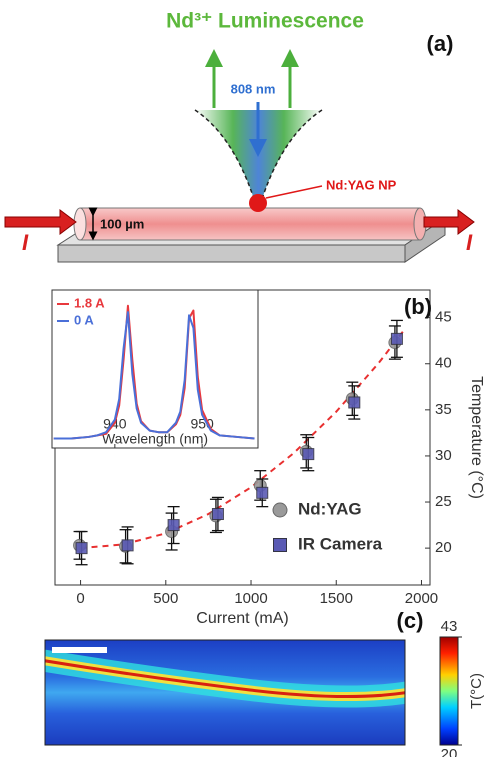  Describe the element at coordinates (421, 598) in the screenshot. I see `x-tick-label: 2000` at that location.